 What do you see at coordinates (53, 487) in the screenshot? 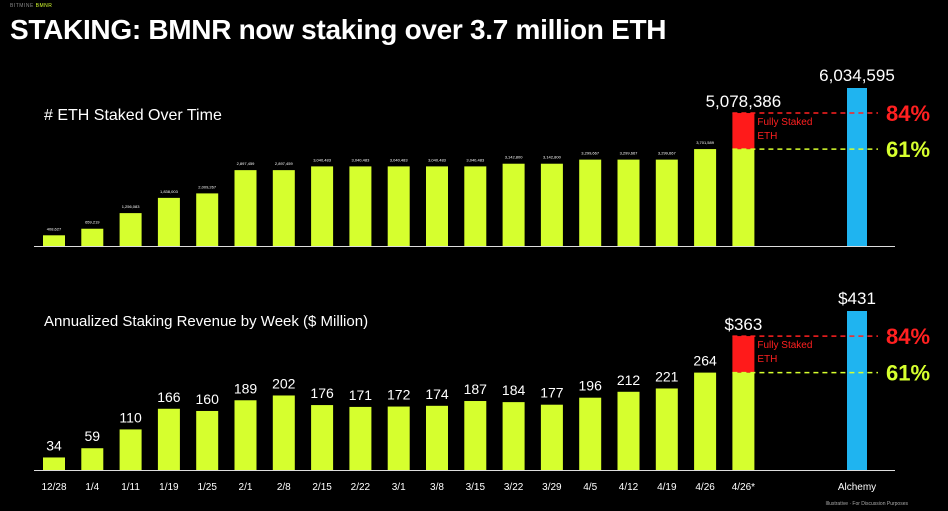
I see `p2-category-label-0: 12/28` at bounding box center [53, 487].